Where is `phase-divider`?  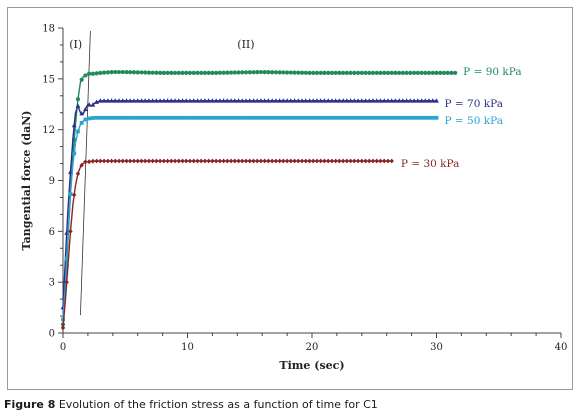 phase-divider is located at coordinates (85, 173).